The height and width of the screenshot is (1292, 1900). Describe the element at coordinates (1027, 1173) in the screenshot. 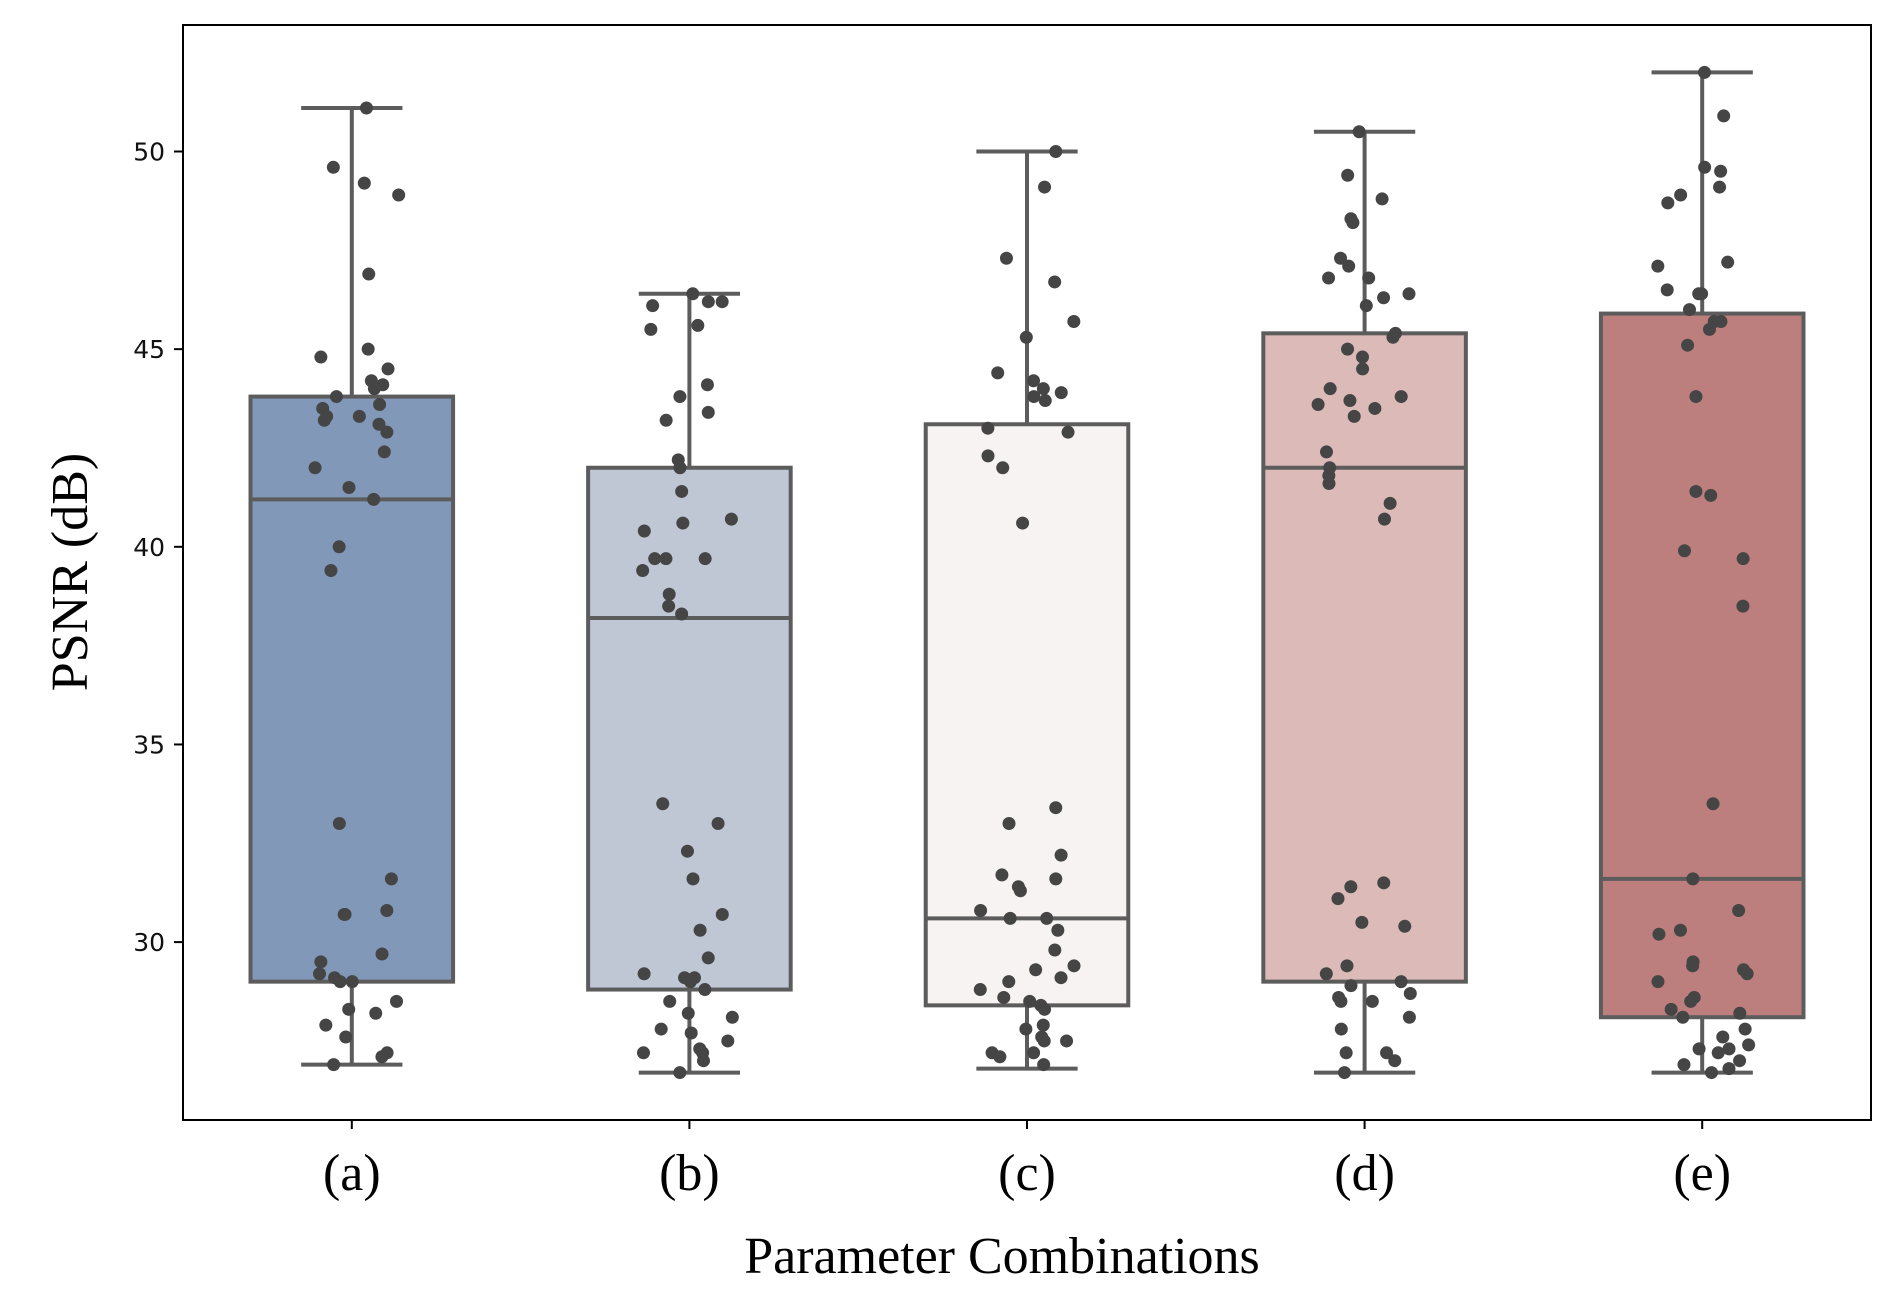

I see `x-tick-label: (c)` at that location.